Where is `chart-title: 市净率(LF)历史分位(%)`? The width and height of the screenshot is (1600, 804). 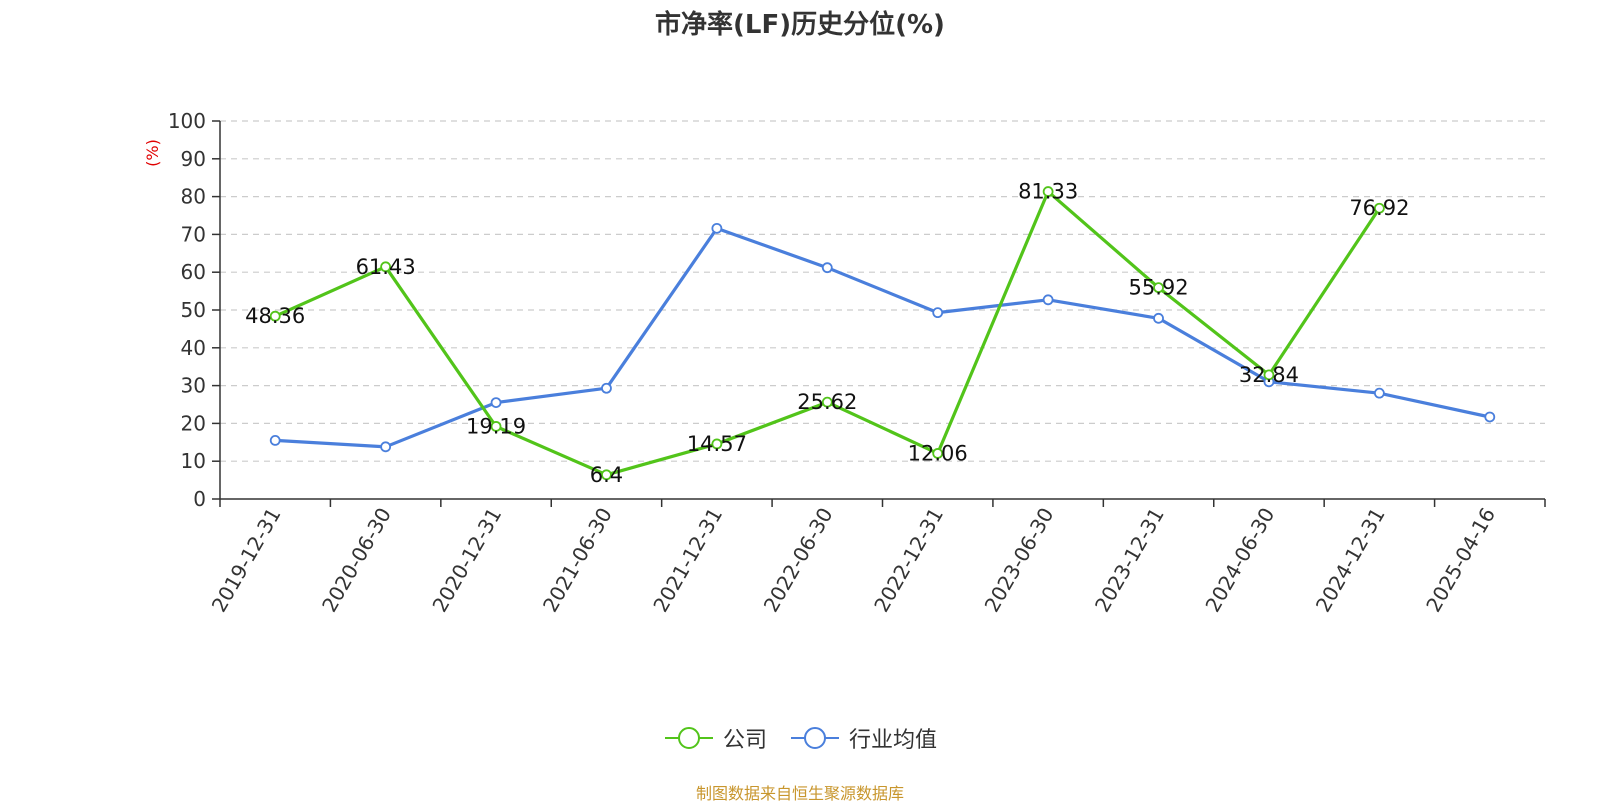
chart-title: 市净率(LF)历史分位(%) is located at coordinates (800, 25).